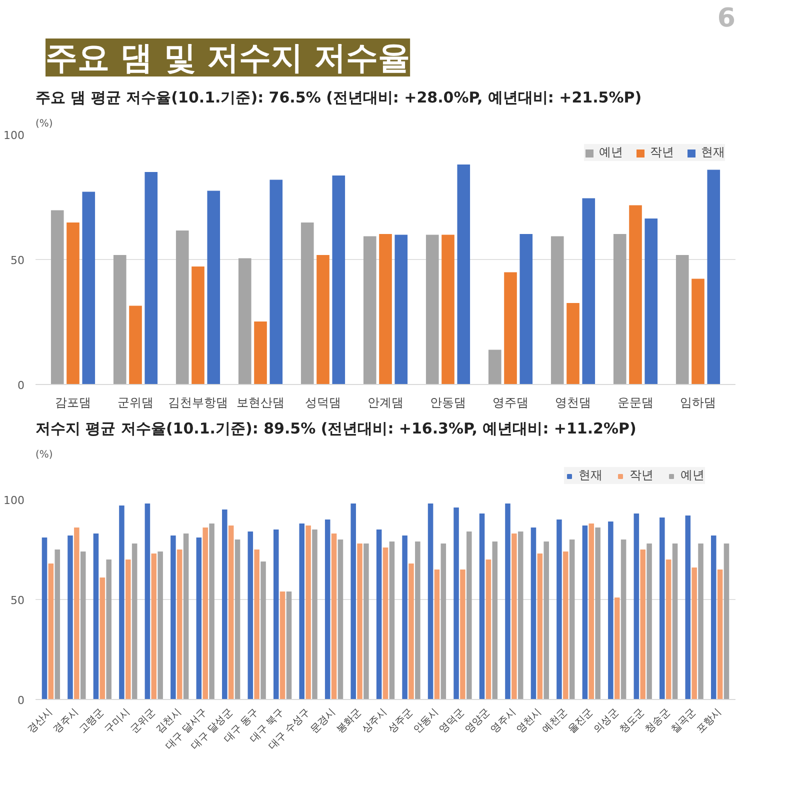 This screenshot has width=800, height=800. What do you see at coordinates (44, 455) in the screenshot?
I see `y-axis-title: (%)` at bounding box center [44, 455].